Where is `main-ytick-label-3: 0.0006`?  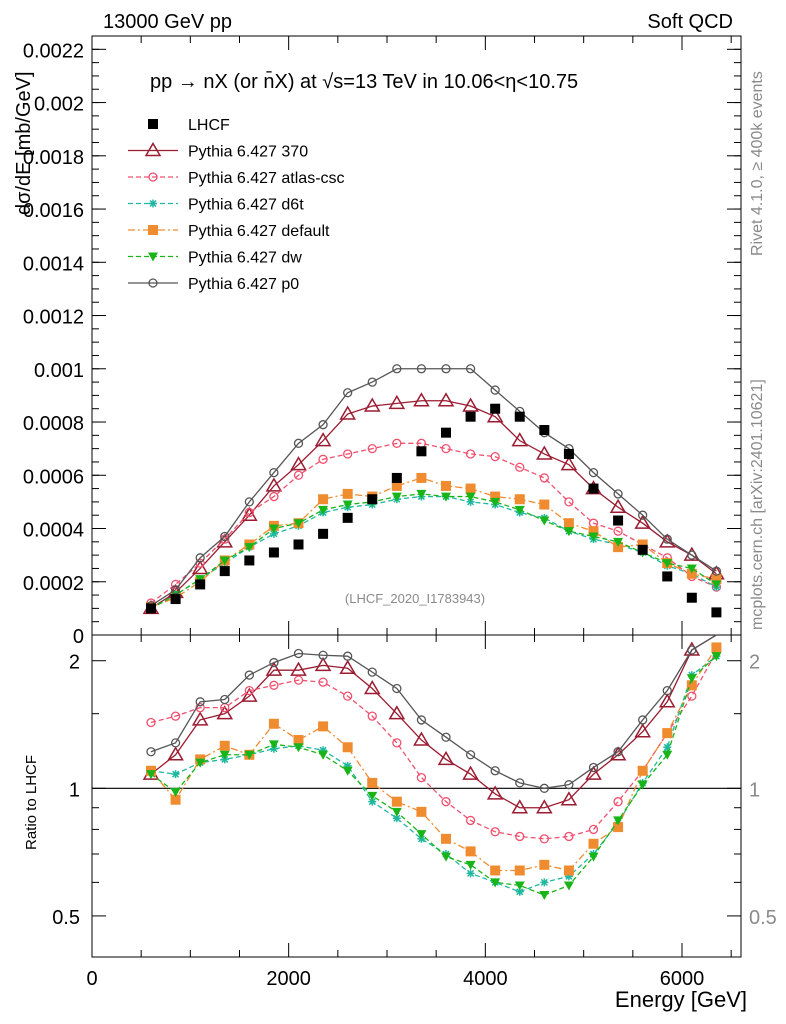
main-ytick-label-3: 0.0006 is located at coordinates (53, 477).